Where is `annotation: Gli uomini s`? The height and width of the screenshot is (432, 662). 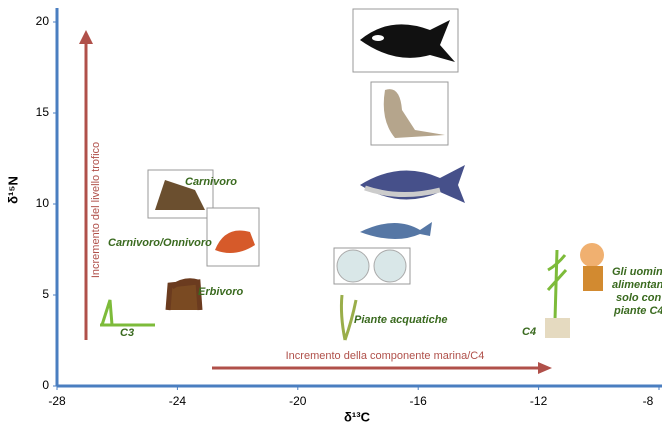 annotation: Gli uomini s is located at coordinates (637, 272).